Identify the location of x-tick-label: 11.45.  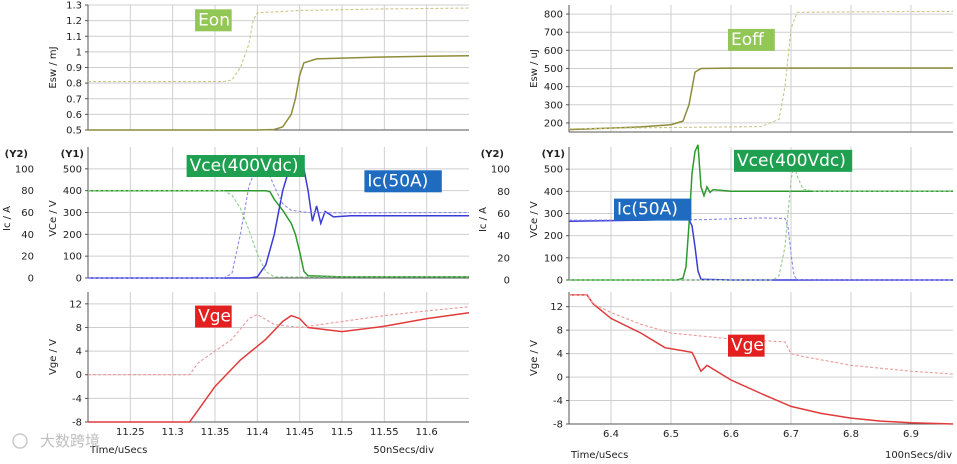
(299, 432).